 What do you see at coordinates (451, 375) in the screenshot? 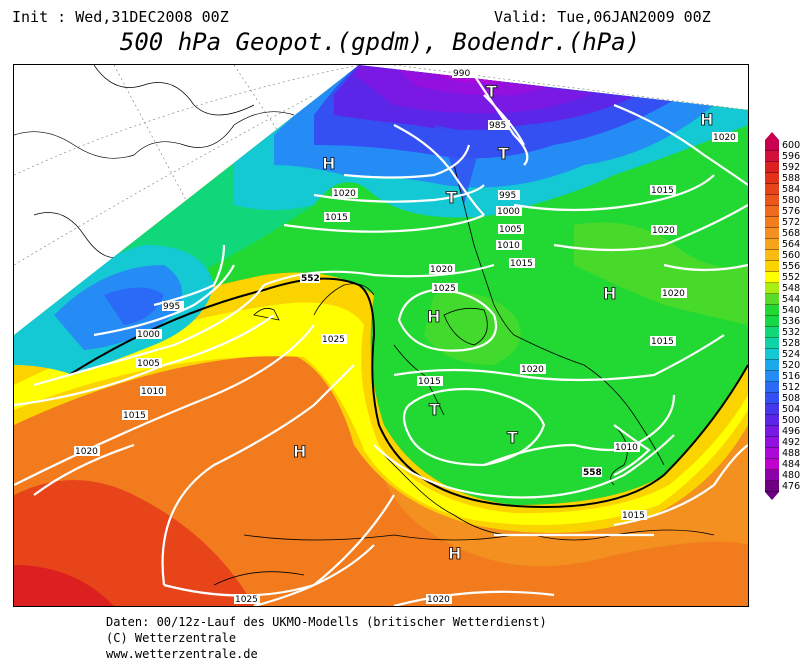
I see `contour-labels: 552 558` at bounding box center [451, 375].